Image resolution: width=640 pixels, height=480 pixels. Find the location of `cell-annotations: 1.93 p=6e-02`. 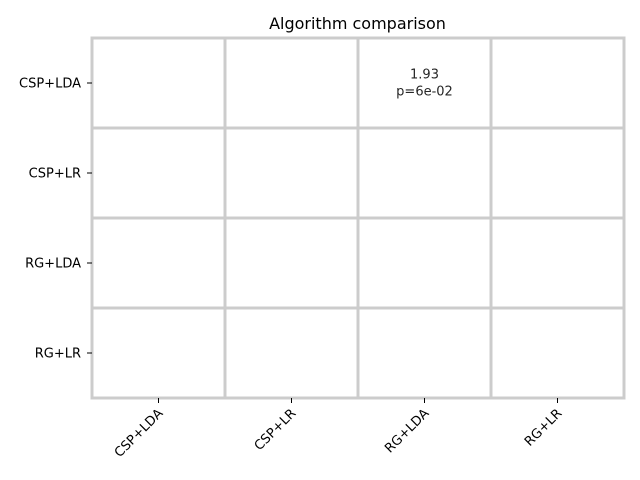

cell-annotations: 1.93 p=6e-02 is located at coordinates (424, 84).